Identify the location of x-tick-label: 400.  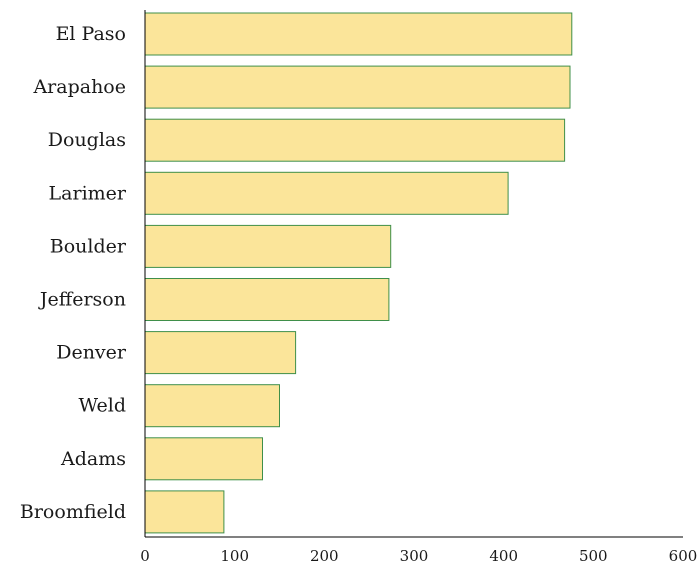
(503, 556).